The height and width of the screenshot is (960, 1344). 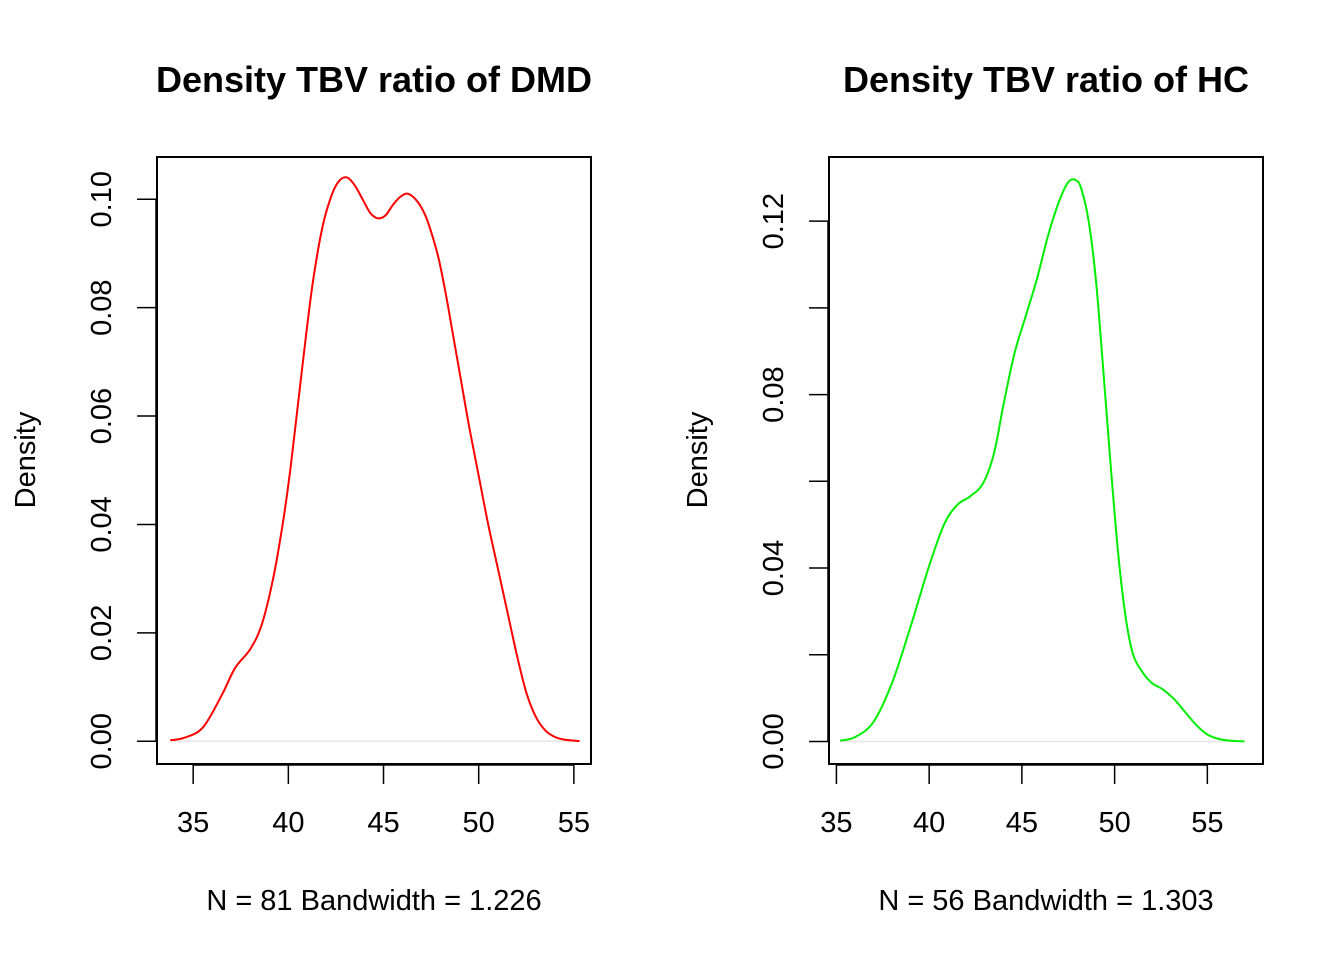 What do you see at coordinates (1046, 79) in the screenshot?
I see `chart-title: Density TBV ratio of HC` at bounding box center [1046, 79].